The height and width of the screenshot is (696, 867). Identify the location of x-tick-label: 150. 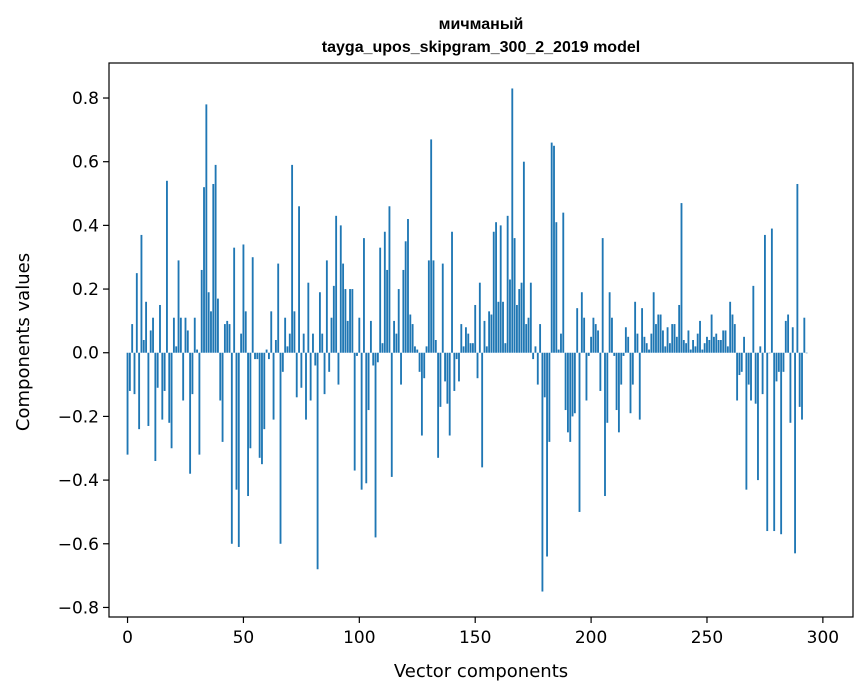
(475, 638).